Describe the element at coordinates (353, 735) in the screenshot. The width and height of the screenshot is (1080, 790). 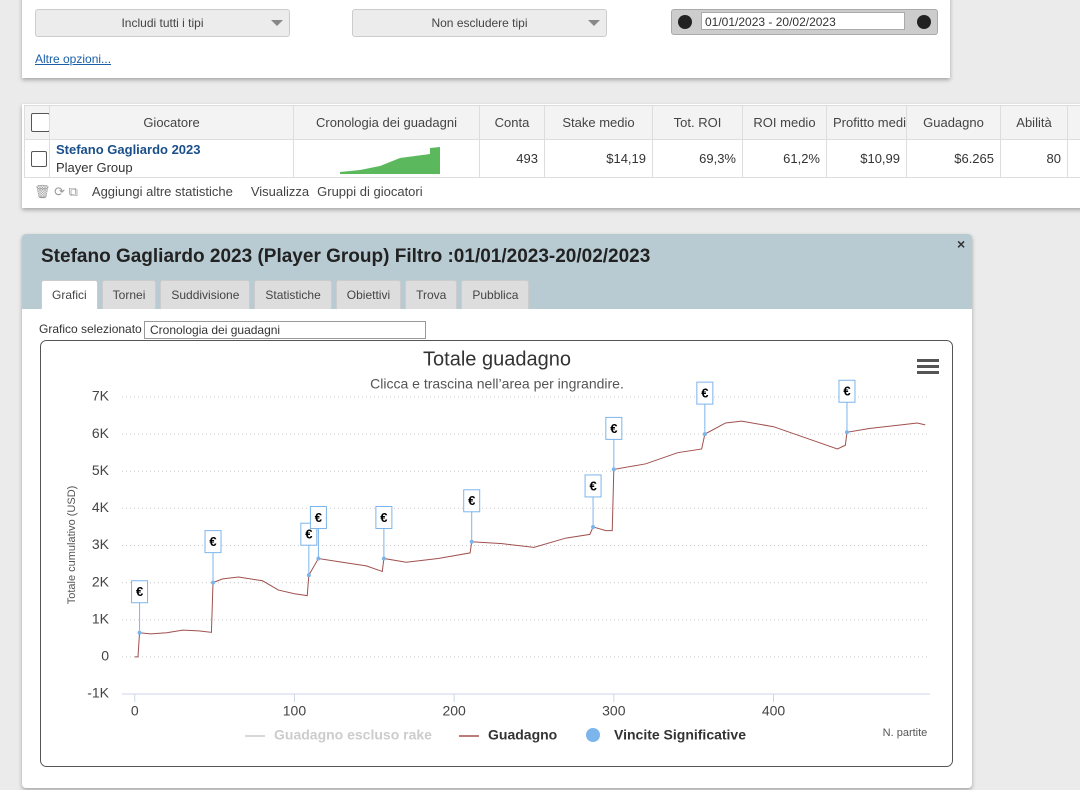
I see `legend-label: Guadagno escluso rake` at that location.